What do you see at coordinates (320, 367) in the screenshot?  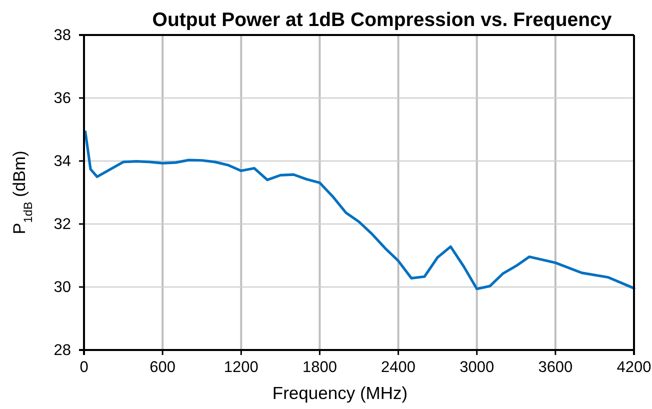 I see `x-tick-label: 1800` at bounding box center [320, 367].